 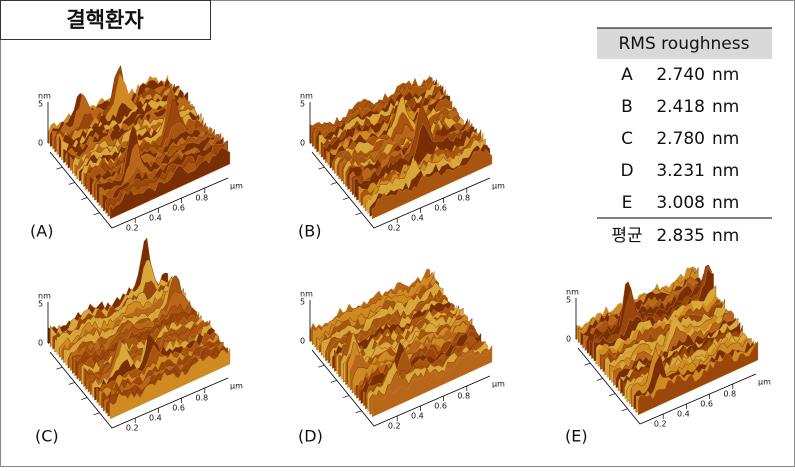 I want to click on panel-label: (A), so click(x=41, y=231).